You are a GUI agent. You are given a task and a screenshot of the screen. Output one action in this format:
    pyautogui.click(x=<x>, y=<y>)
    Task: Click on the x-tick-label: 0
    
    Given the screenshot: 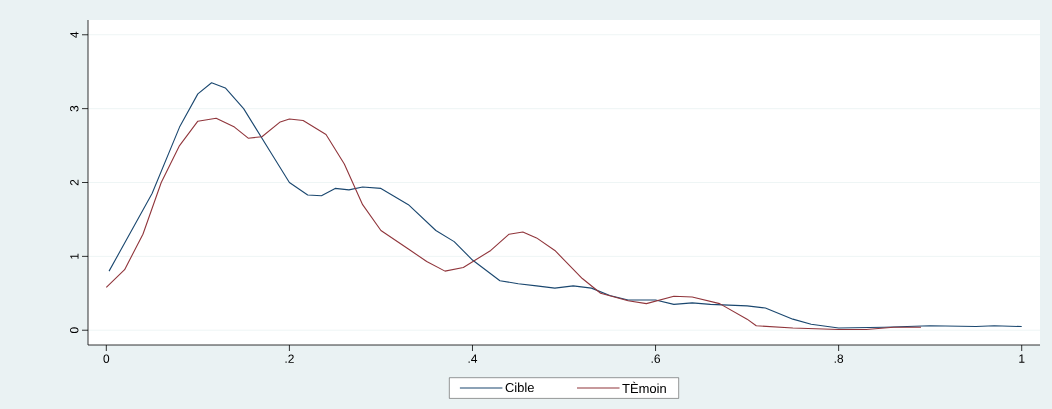 What is the action you would take?
    pyautogui.click(x=106, y=358)
    